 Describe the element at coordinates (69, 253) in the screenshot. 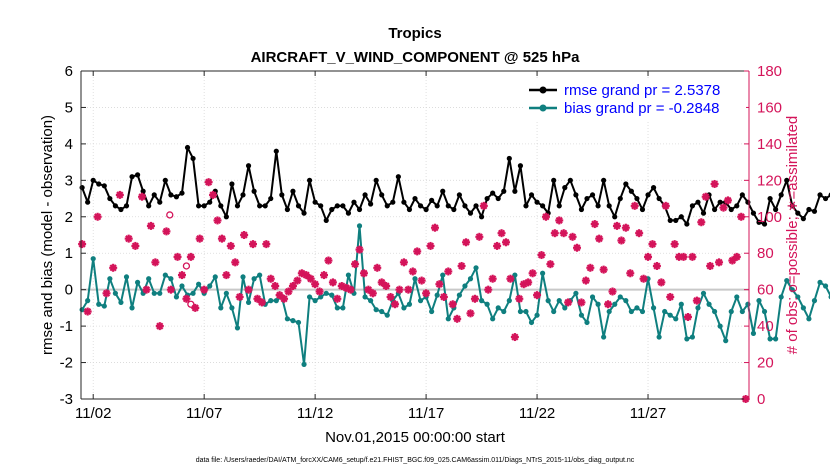

I see `y-tick-label-left: 1` at that location.